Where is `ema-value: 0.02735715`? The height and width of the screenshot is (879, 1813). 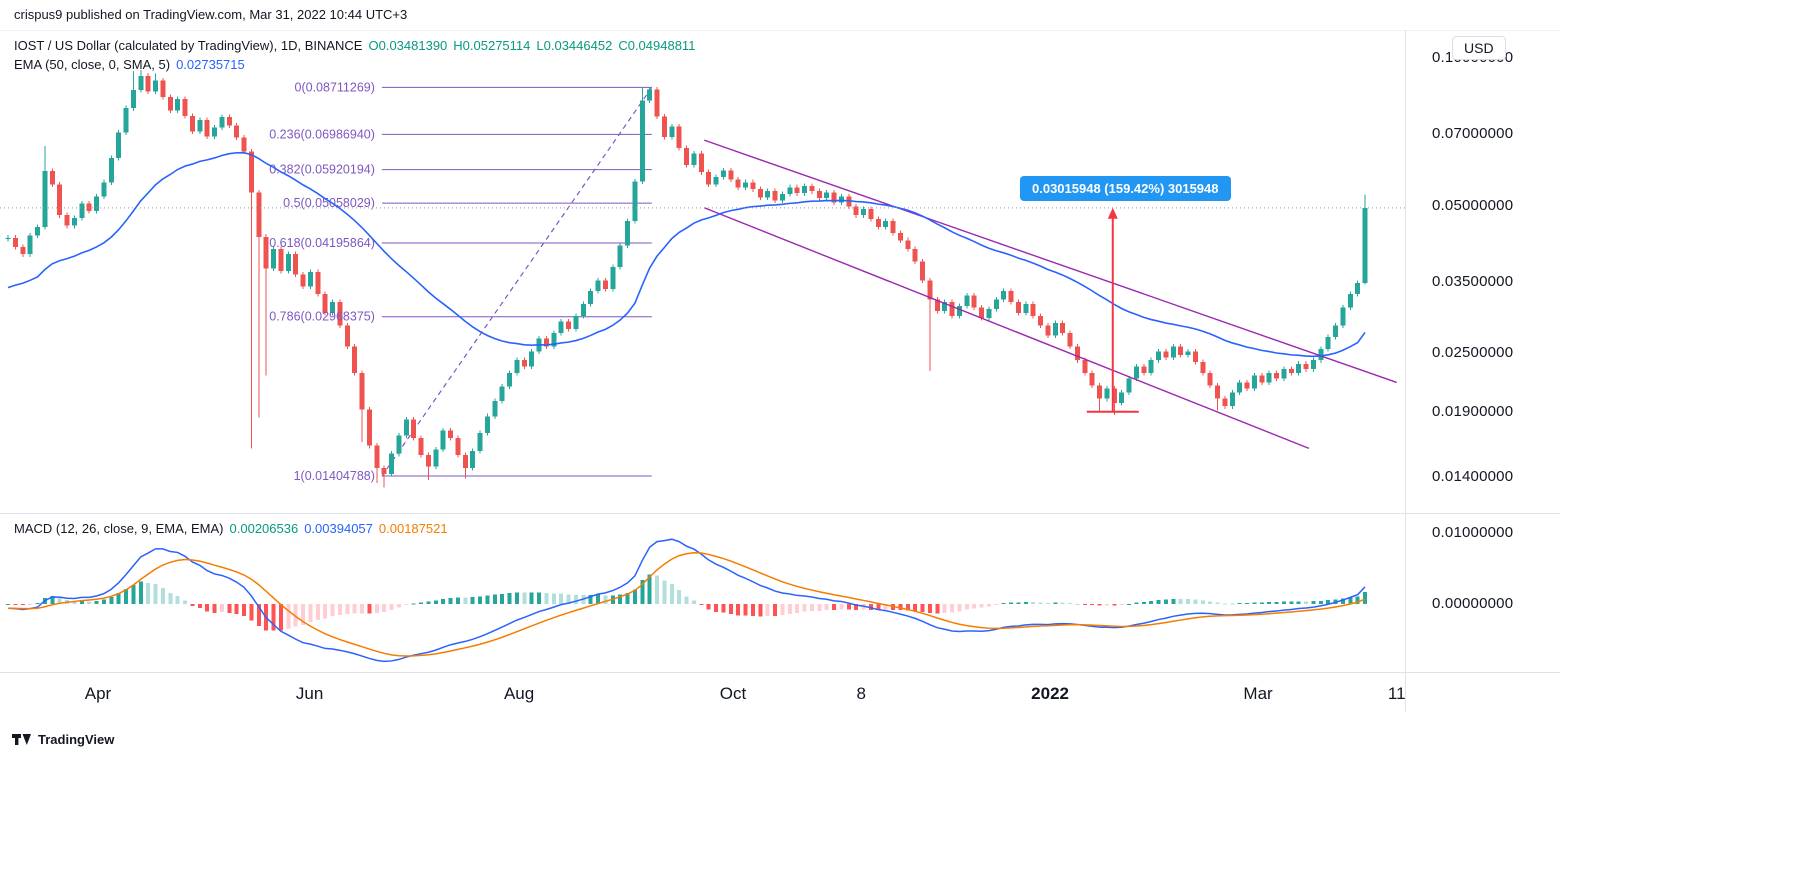 ema-value: 0.02735715 is located at coordinates (210, 64).